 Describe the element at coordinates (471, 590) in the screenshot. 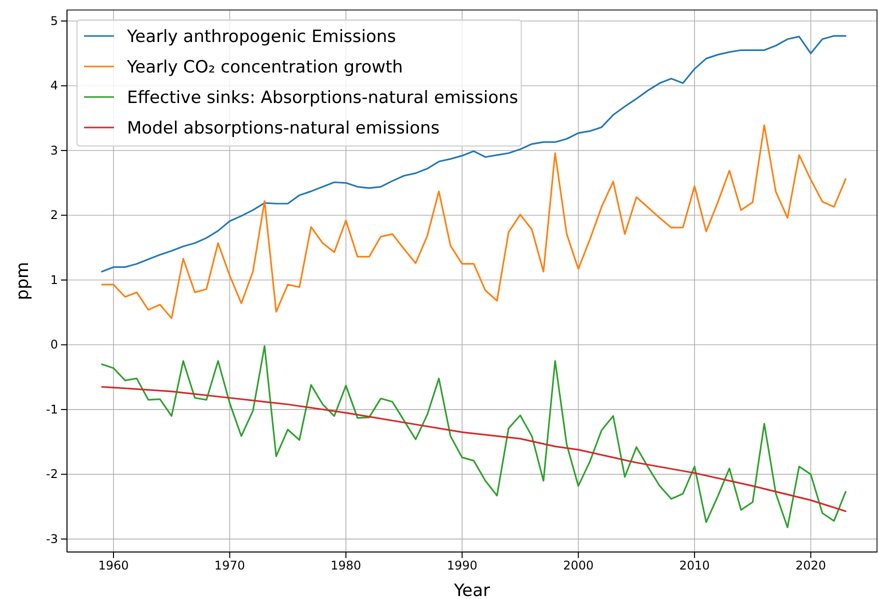

I see `x-axis-title: Year` at that location.